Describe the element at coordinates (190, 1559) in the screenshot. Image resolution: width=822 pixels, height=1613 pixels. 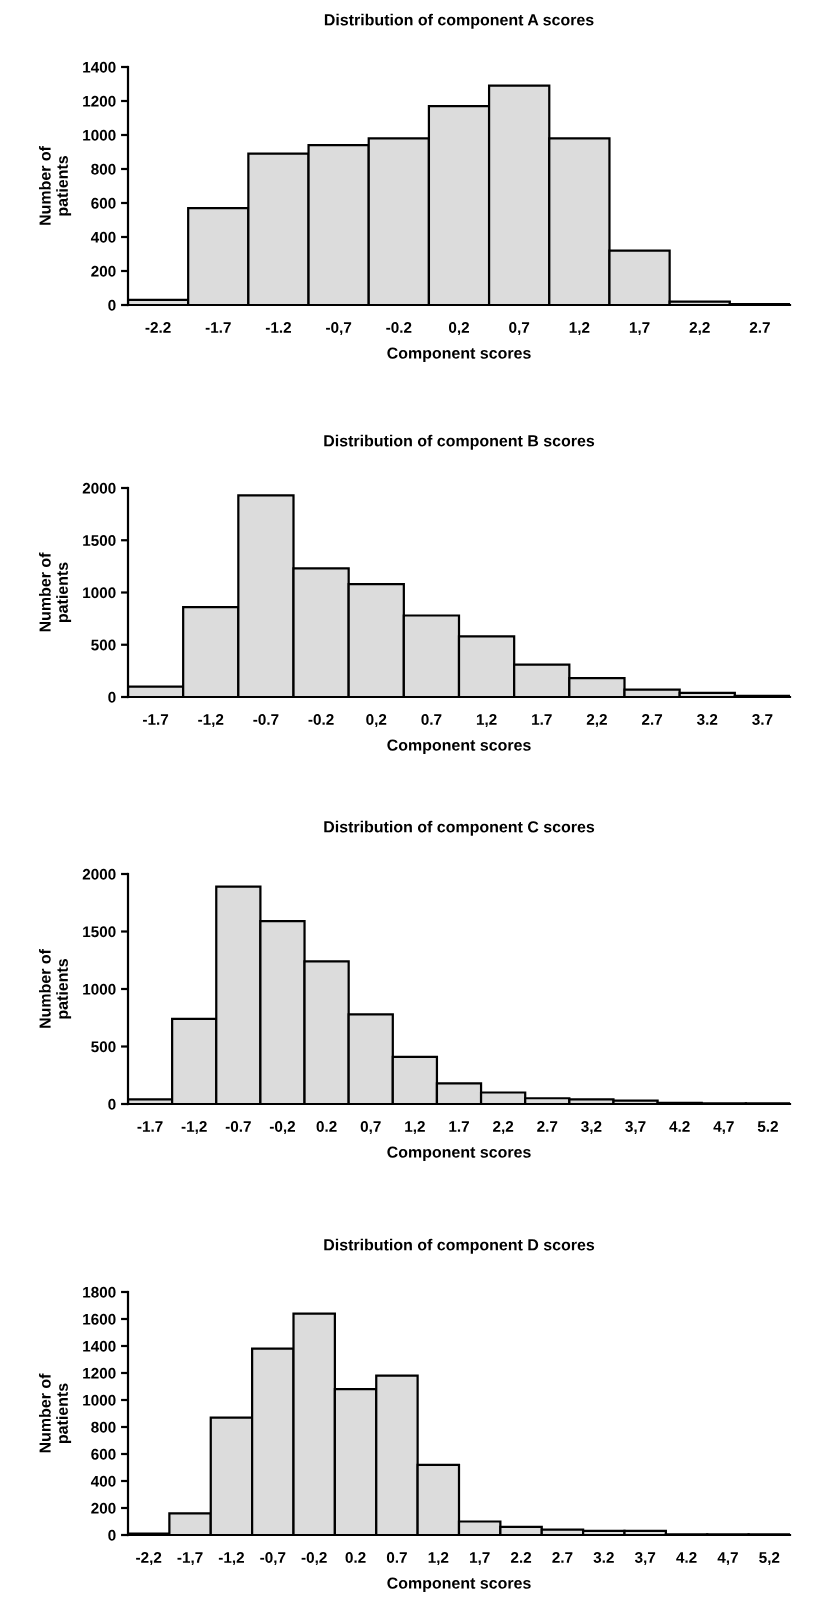
I see `x-tick-label: -1,7` at that location.